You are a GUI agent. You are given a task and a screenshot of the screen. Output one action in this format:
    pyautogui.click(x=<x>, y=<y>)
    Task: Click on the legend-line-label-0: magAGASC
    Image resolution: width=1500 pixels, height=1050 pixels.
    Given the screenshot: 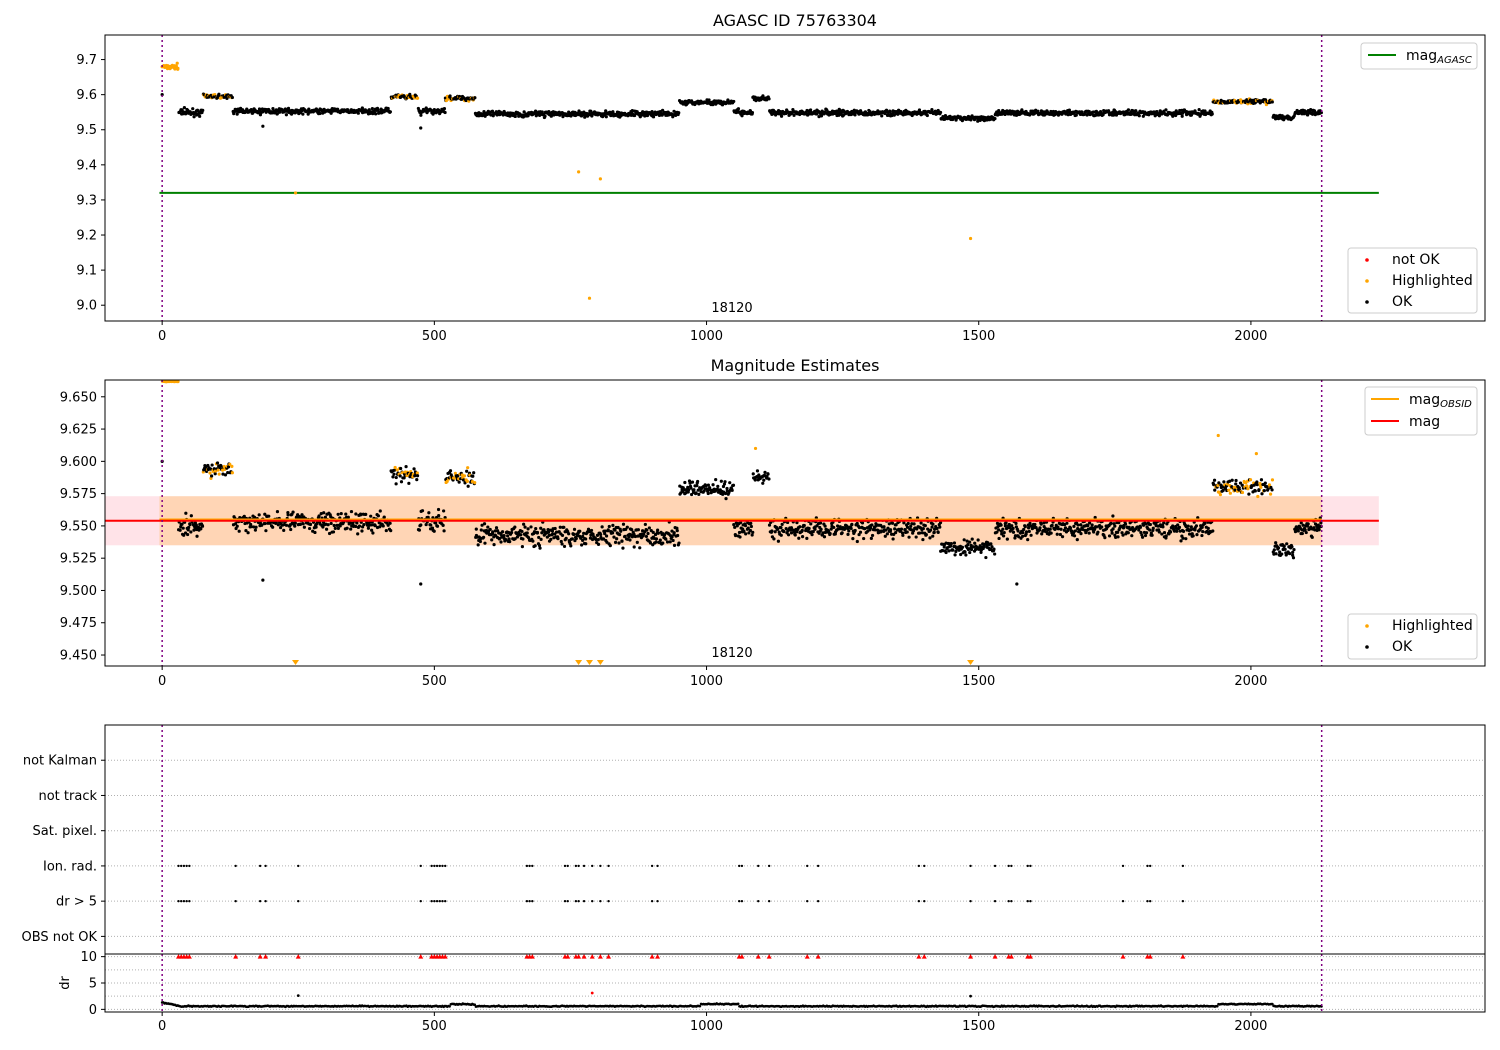 What is the action you would take?
    pyautogui.click(x=1439, y=57)
    